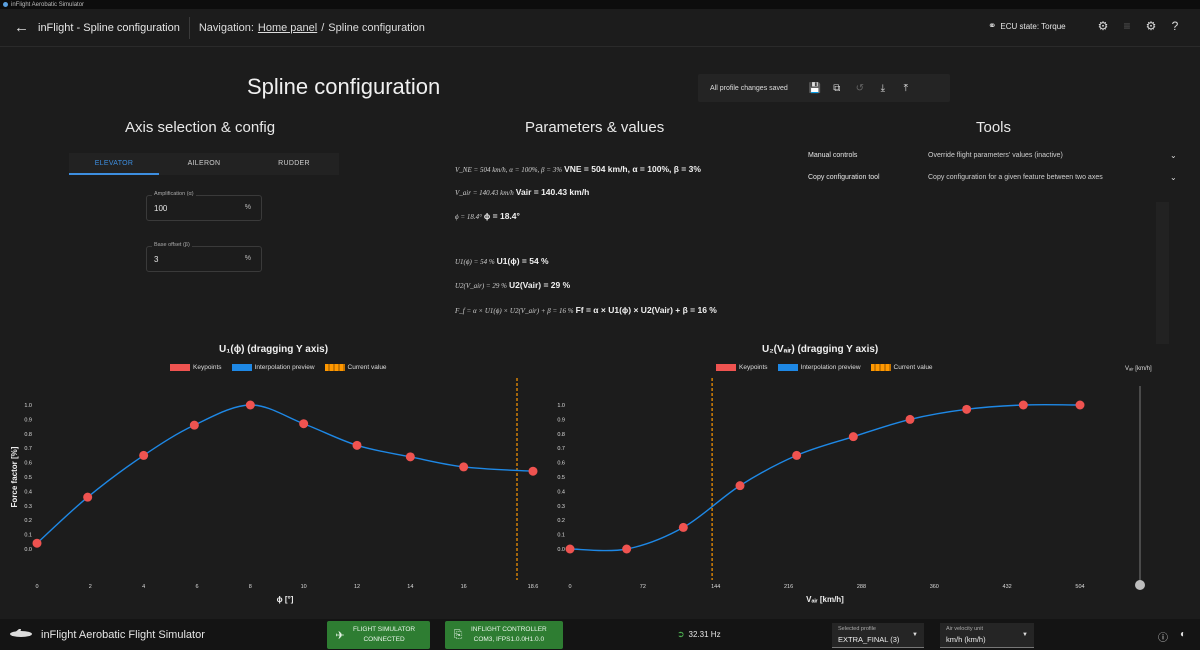 Image resolution: width=1200 pixels, height=650 pixels. I want to click on download-icon: ⤓, so click(883, 88).